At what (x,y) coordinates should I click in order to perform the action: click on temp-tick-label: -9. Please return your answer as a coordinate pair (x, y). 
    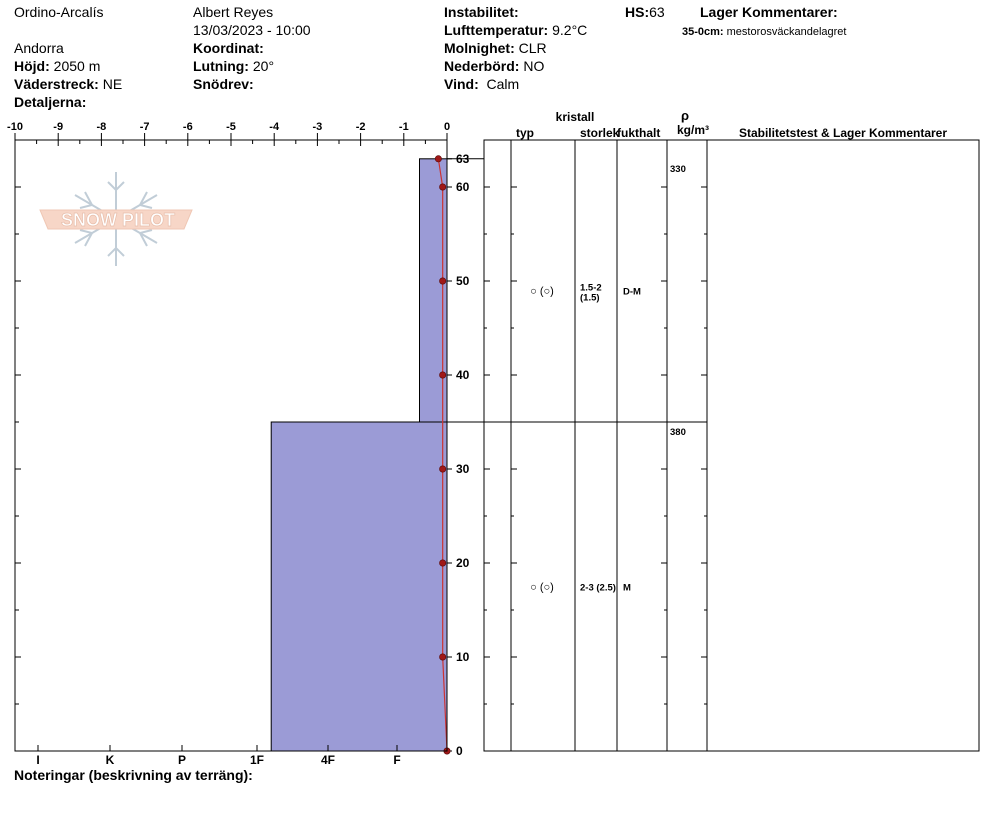
    Looking at the image, I should click on (58, 127).